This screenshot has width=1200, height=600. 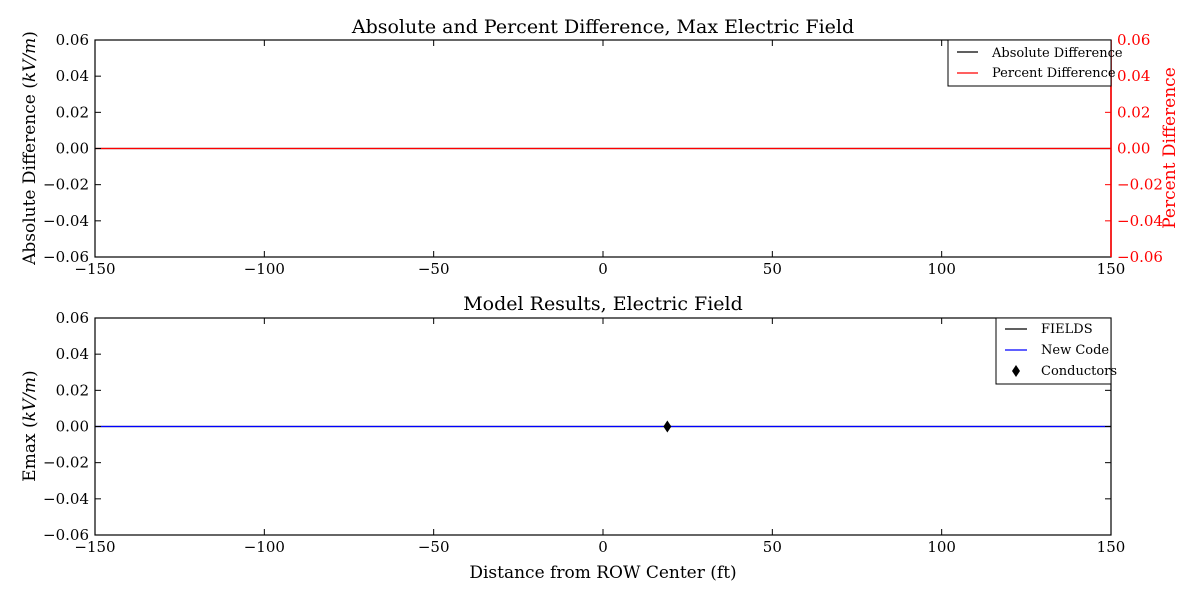 I want to click on top-y-tick-label: 0.02, so click(x=72, y=112).